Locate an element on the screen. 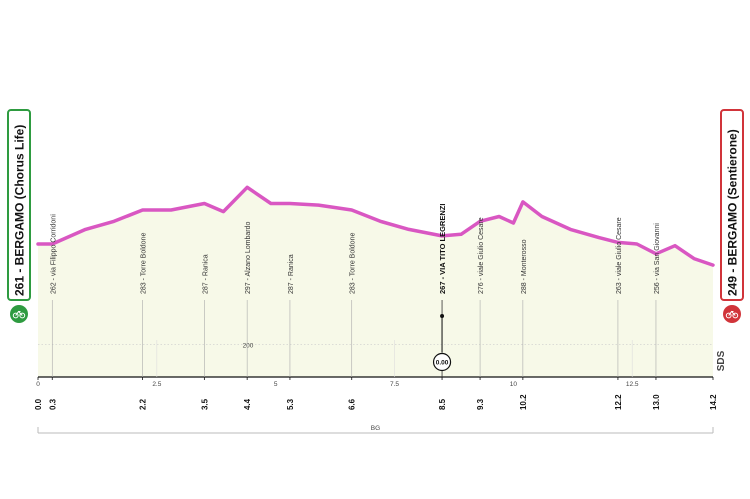  waypoint-1: 283 - Torre Boldone is located at coordinates (144, 305).